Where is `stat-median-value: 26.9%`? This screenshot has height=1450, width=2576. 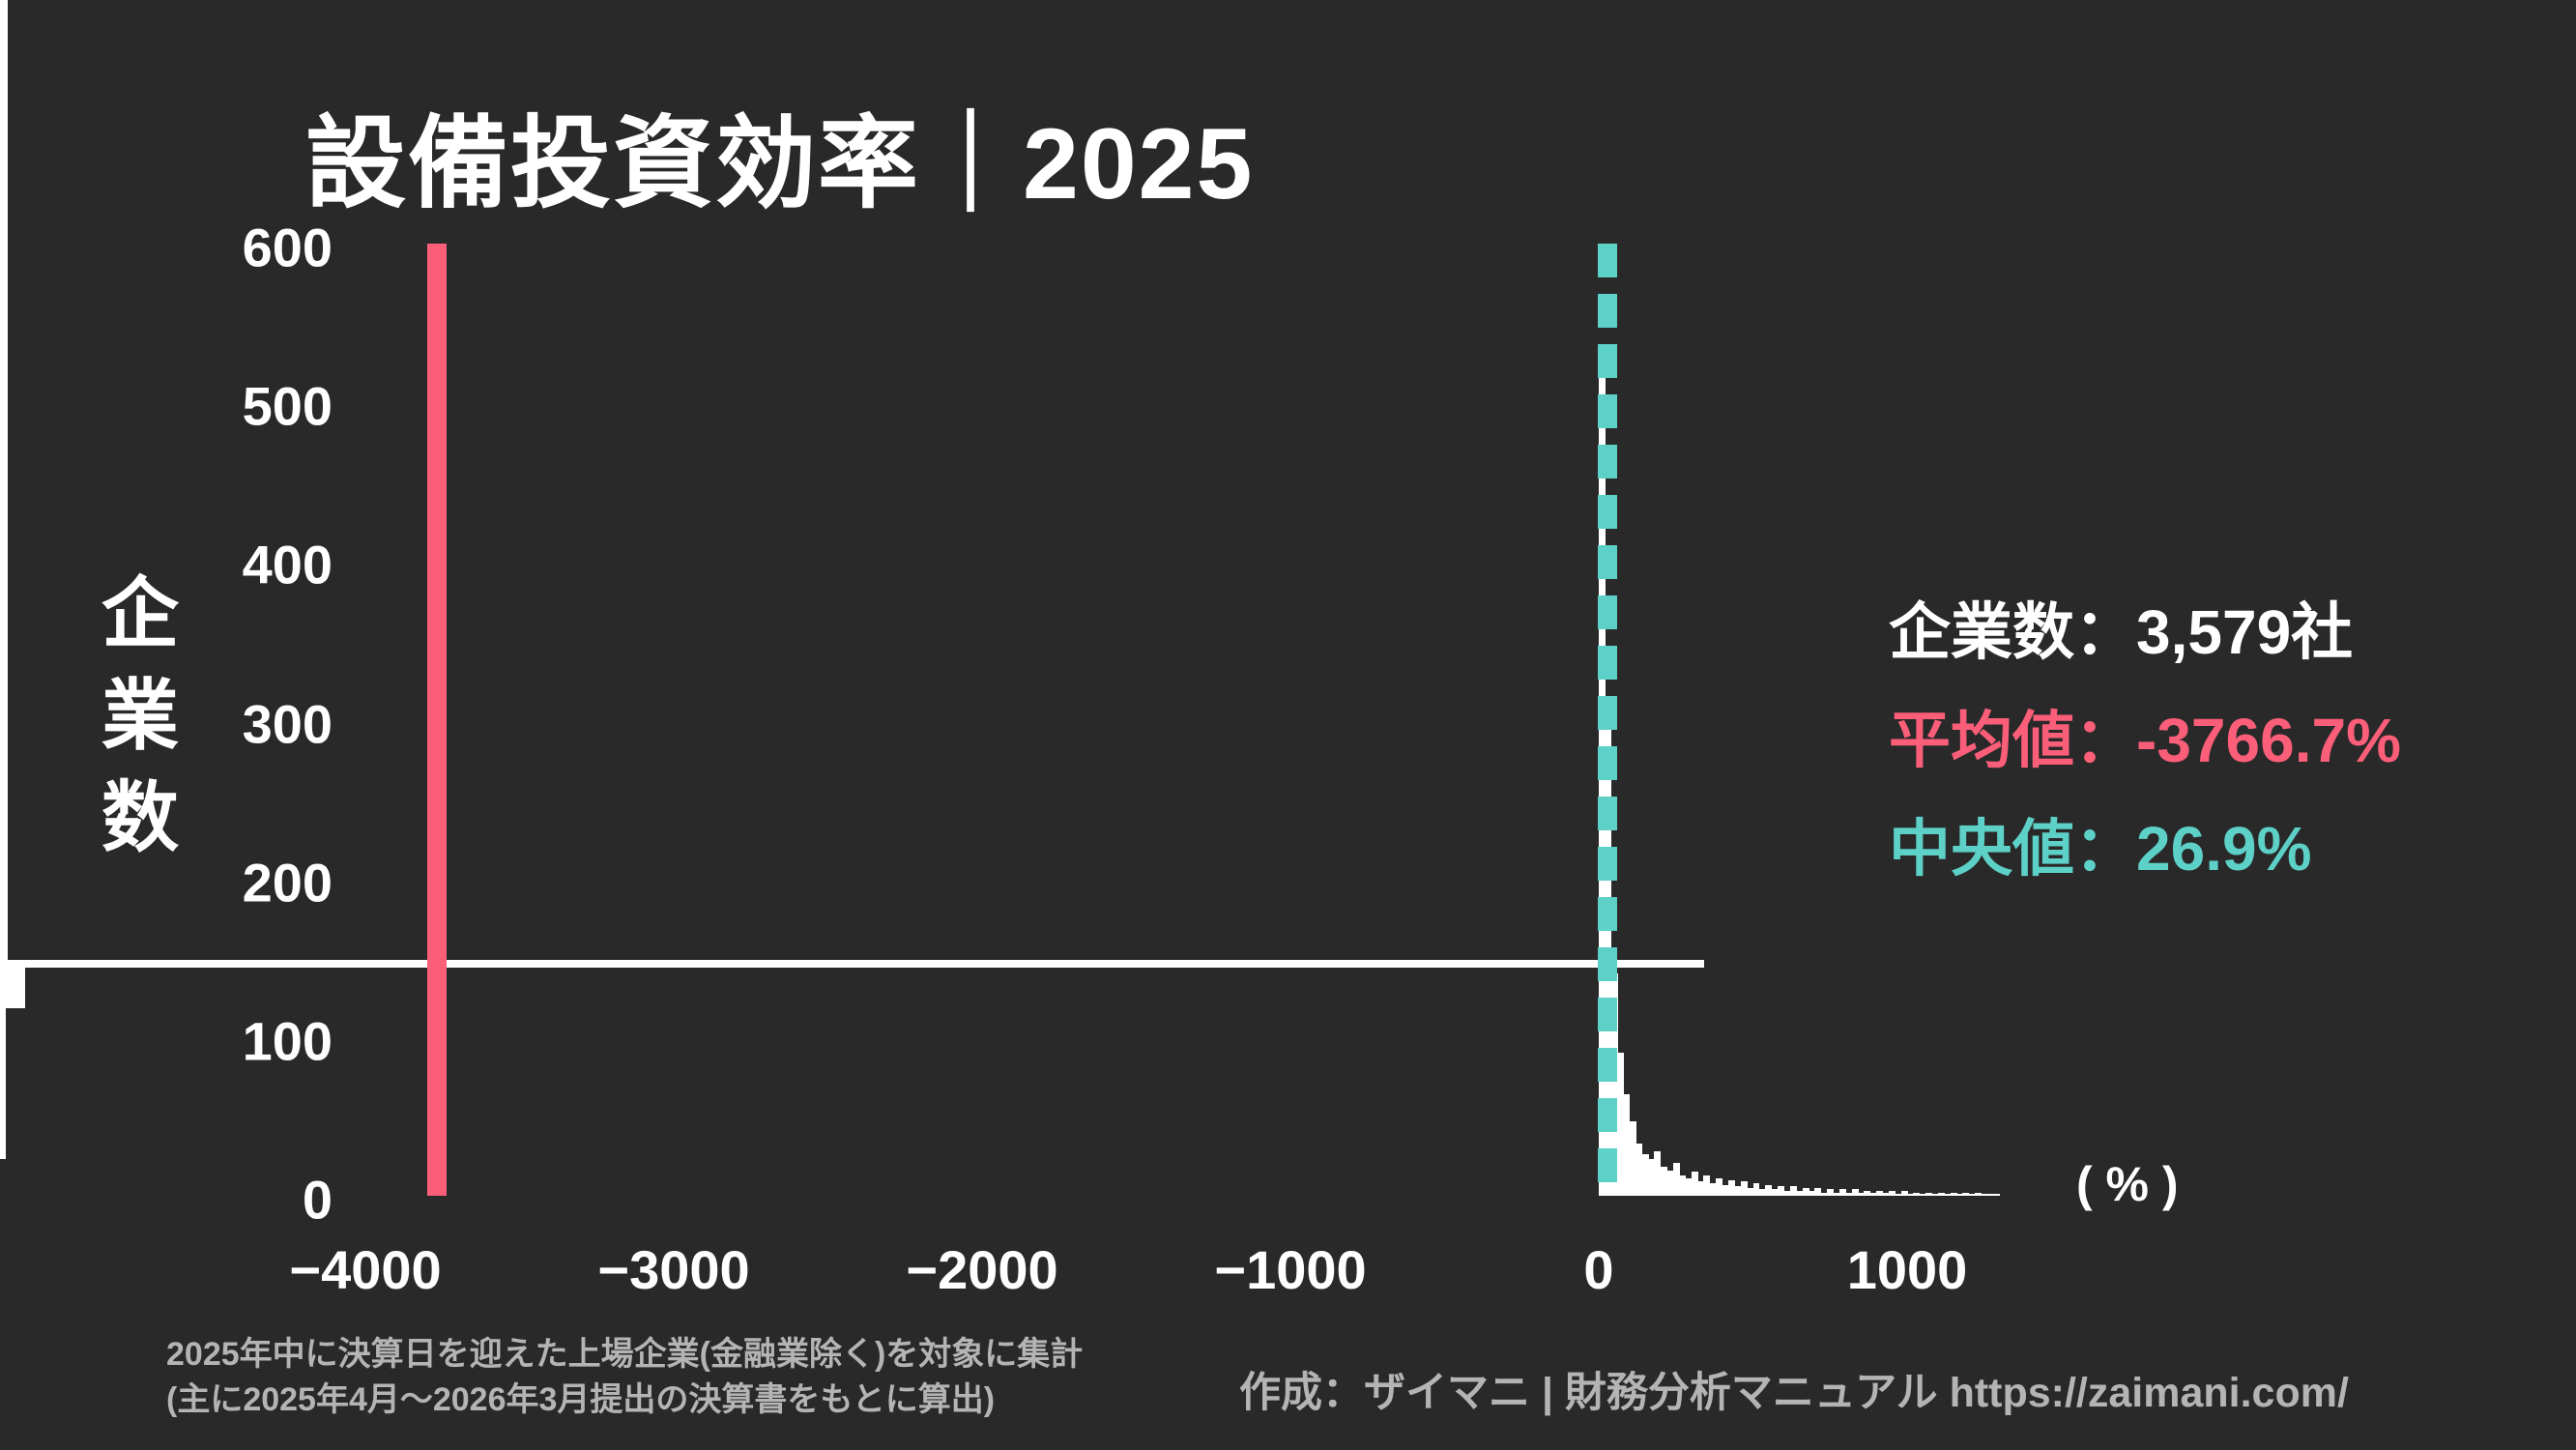
stat-median-value: 26.9% is located at coordinates (2224, 849).